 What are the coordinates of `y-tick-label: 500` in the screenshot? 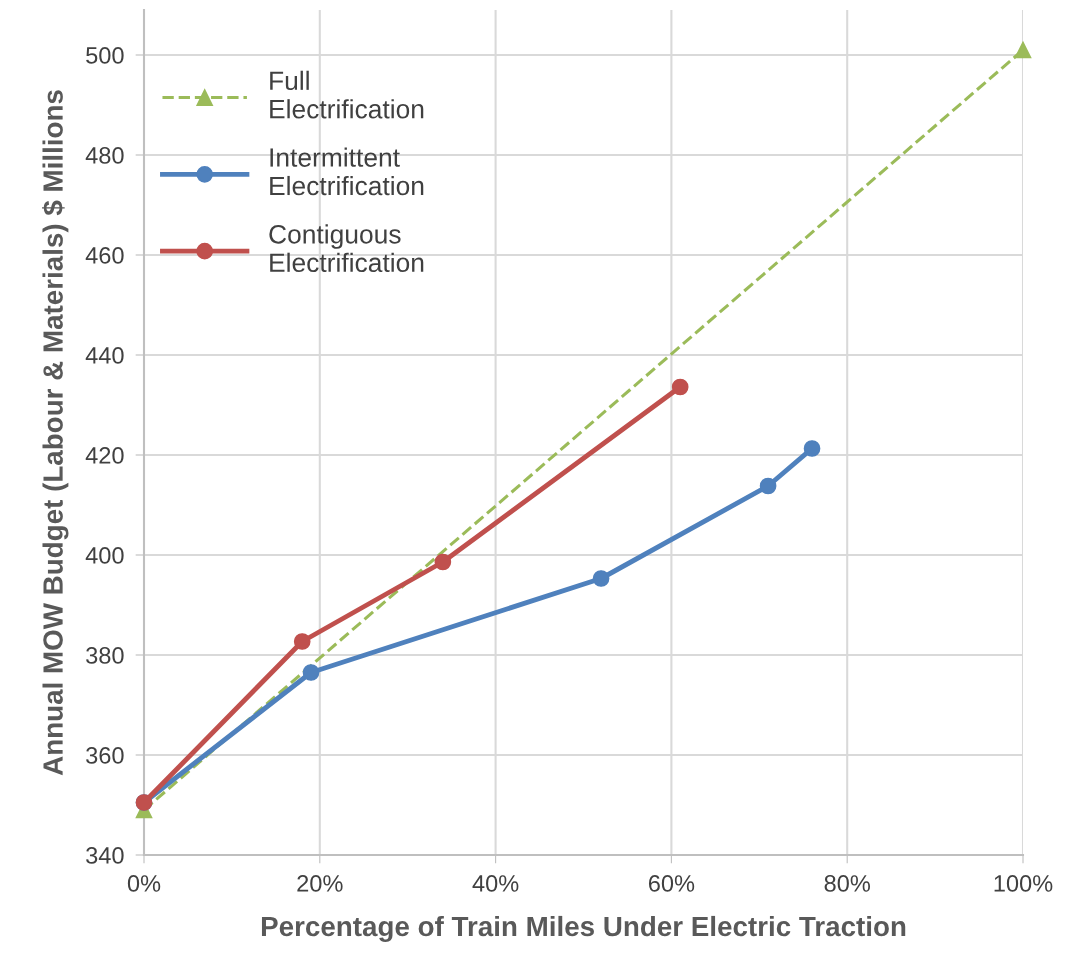 It's located at (105, 55).